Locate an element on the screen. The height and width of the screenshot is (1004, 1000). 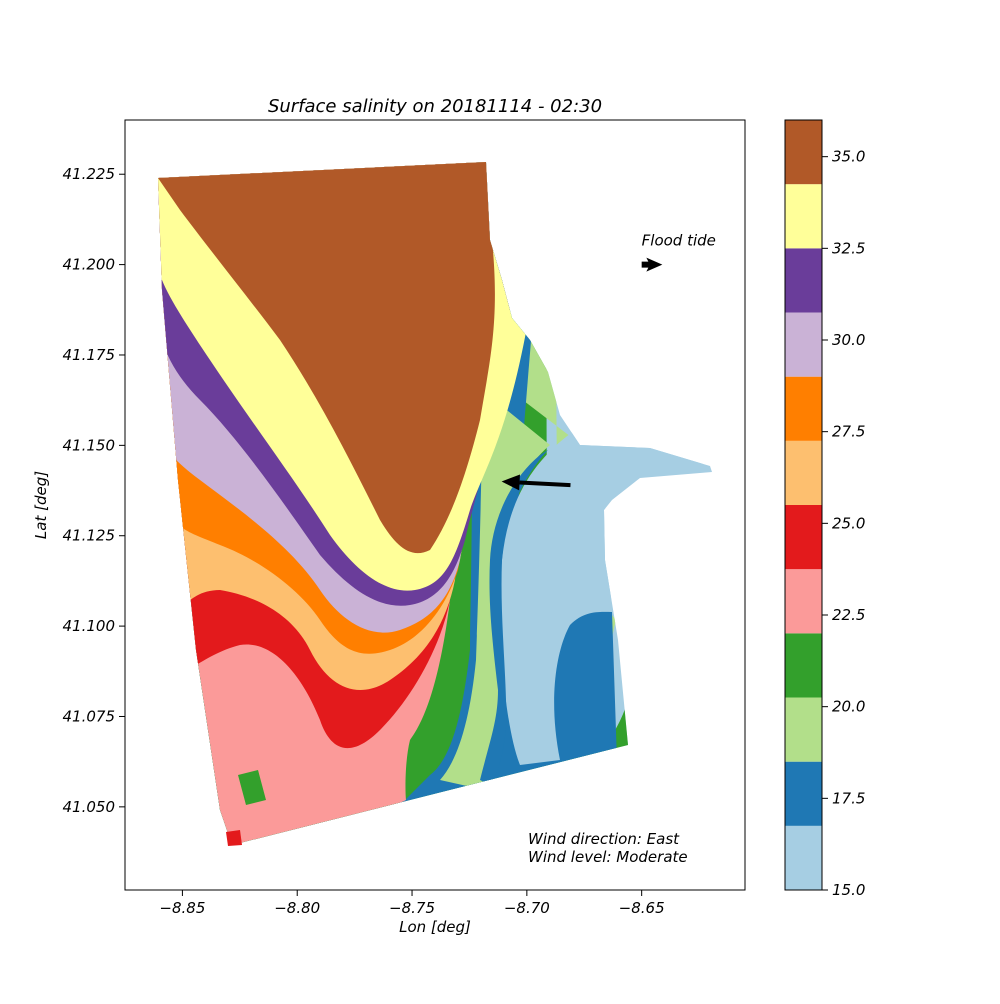
y-tick-label: 41.100 is located at coordinates (89, 626).